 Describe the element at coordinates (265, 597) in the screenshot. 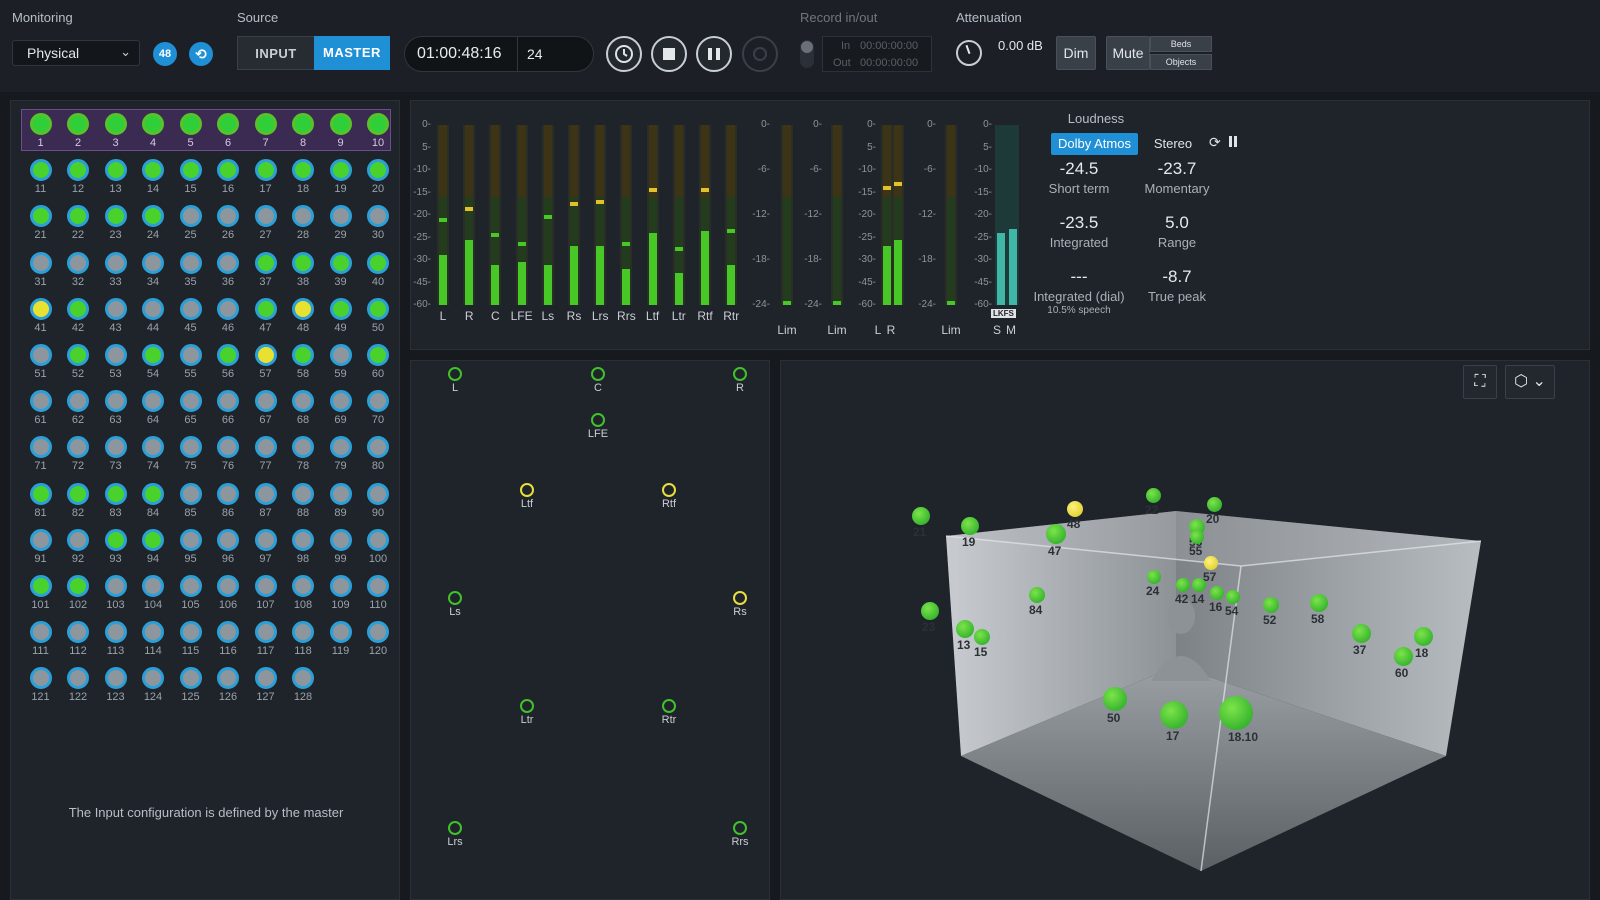

I see `channel-107: 107` at that location.